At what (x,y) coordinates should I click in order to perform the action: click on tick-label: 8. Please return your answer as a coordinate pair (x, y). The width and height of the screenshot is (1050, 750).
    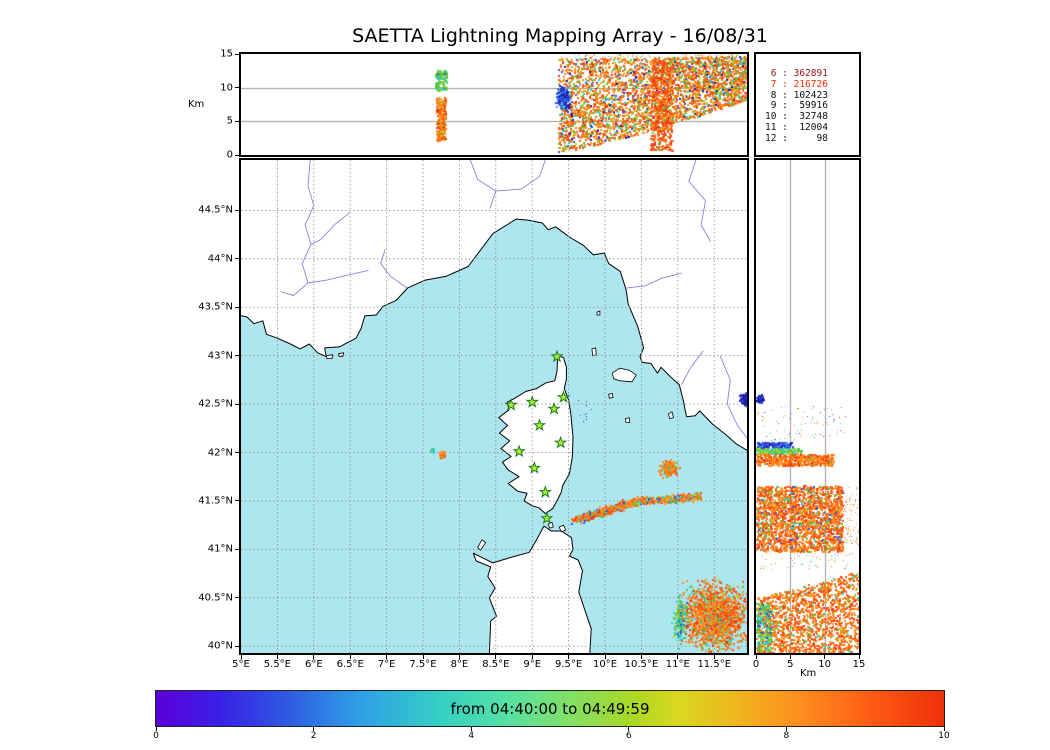
    Looking at the image, I should click on (786, 736).